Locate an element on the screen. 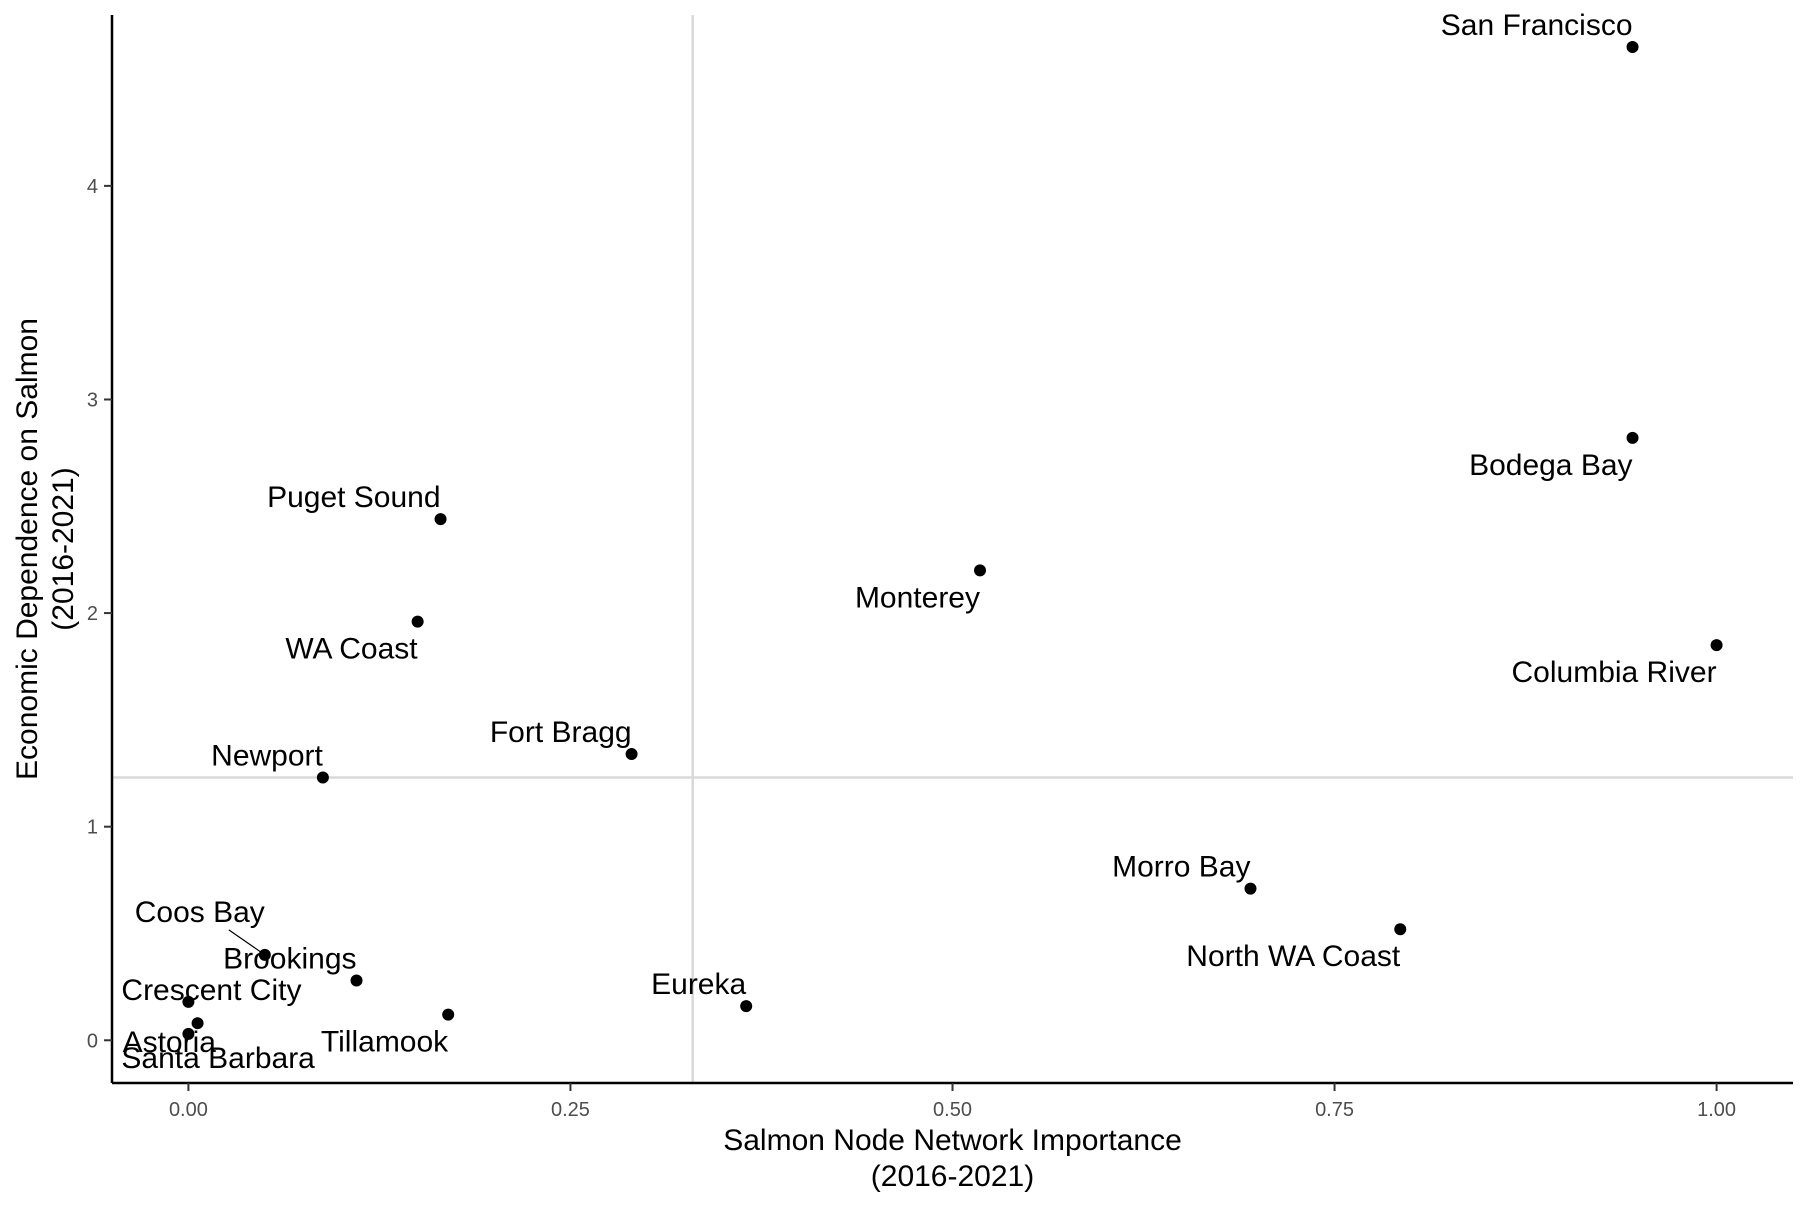 Image resolution: width=1800 pixels, height=1205 pixels. point-tillamook is located at coordinates (448, 1014).